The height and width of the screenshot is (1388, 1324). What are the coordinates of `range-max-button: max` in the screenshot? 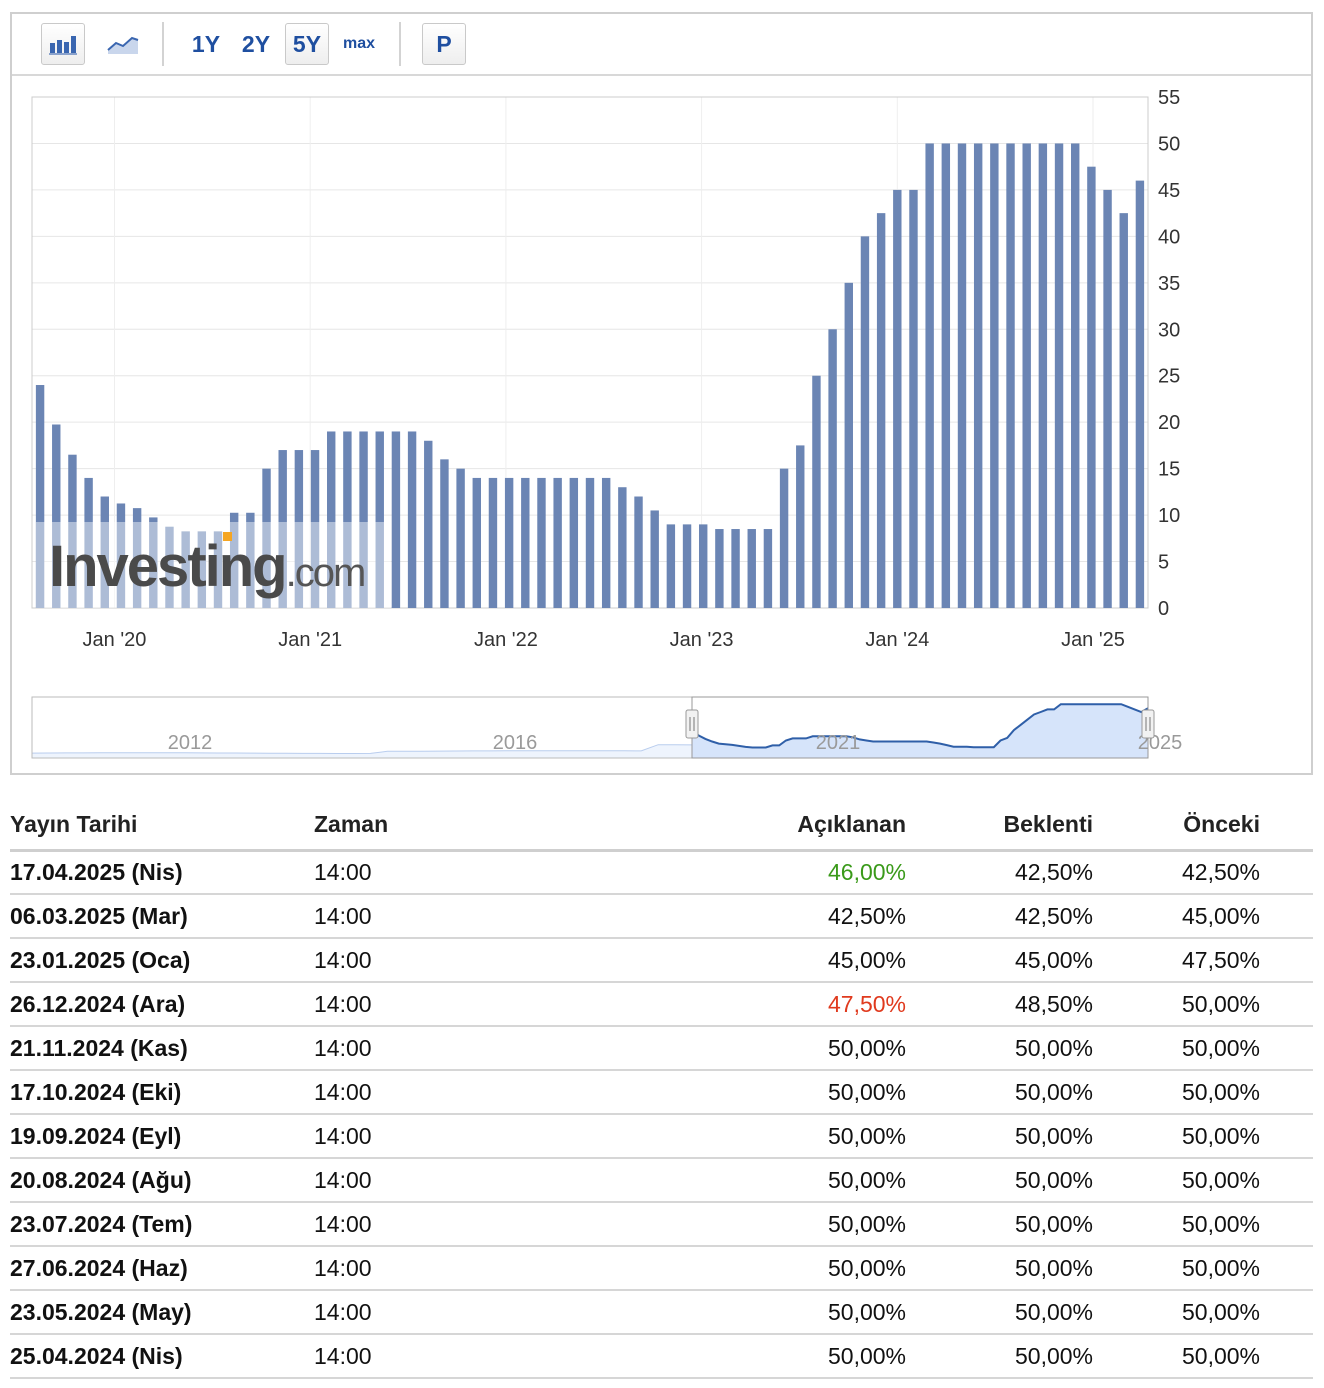 It's located at (359, 43).